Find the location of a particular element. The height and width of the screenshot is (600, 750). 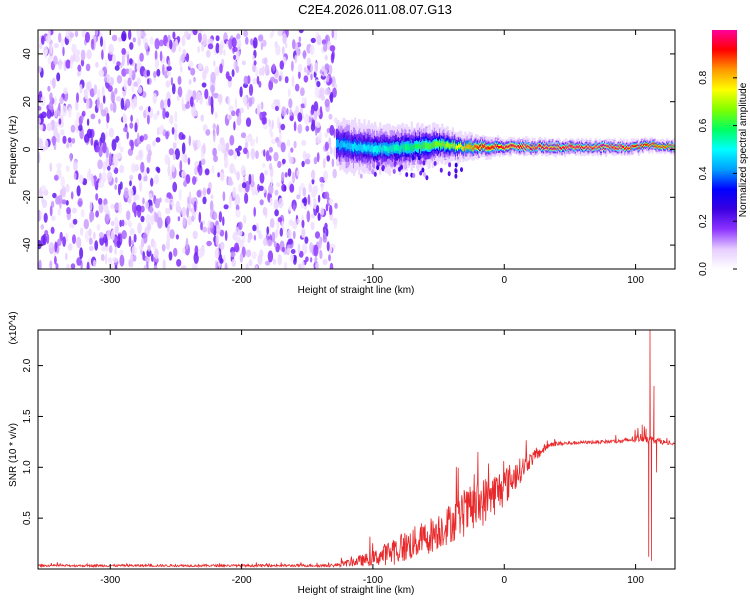

track-scatter is located at coordinates (378, 168).